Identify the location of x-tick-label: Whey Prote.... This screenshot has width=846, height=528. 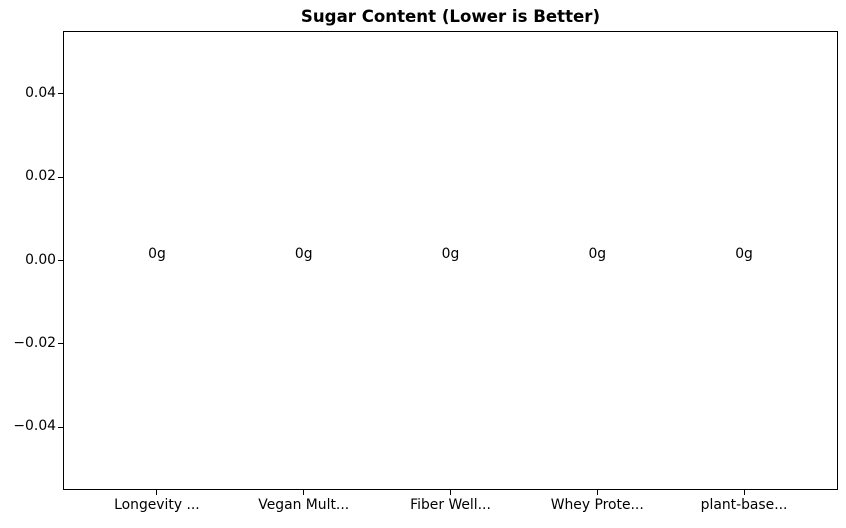
(597, 505).